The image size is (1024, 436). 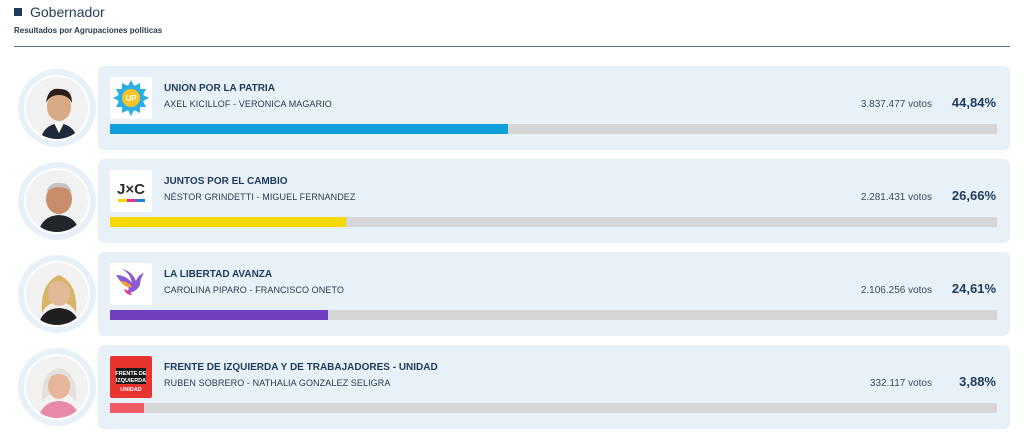 I want to click on logo-text: UP, so click(x=131, y=98).